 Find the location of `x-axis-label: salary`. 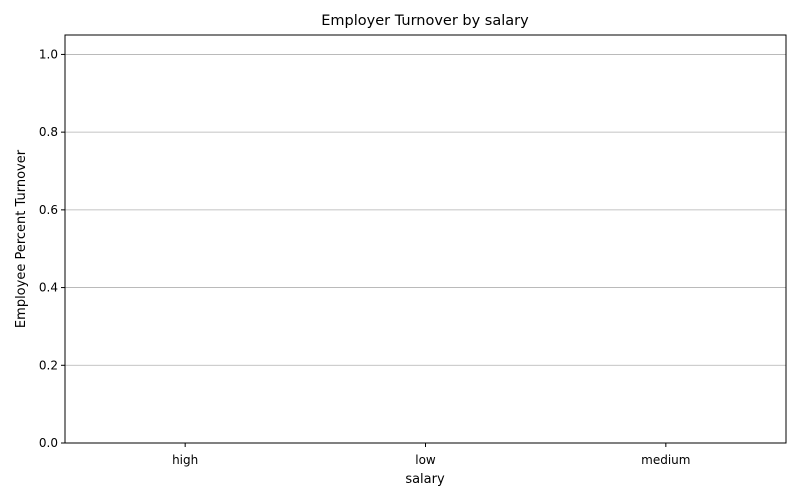

x-axis-label: salary is located at coordinates (425, 479).